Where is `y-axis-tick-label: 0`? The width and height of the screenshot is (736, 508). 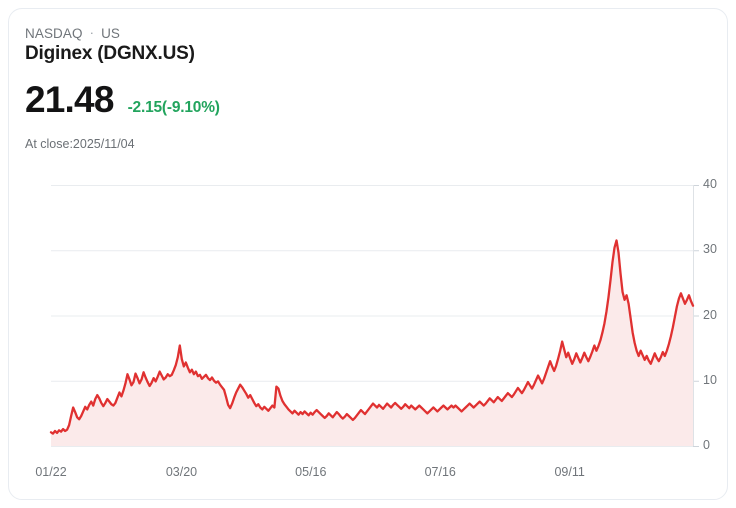 y-axis-tick-label: 0 is located at coordinates (706, 445).